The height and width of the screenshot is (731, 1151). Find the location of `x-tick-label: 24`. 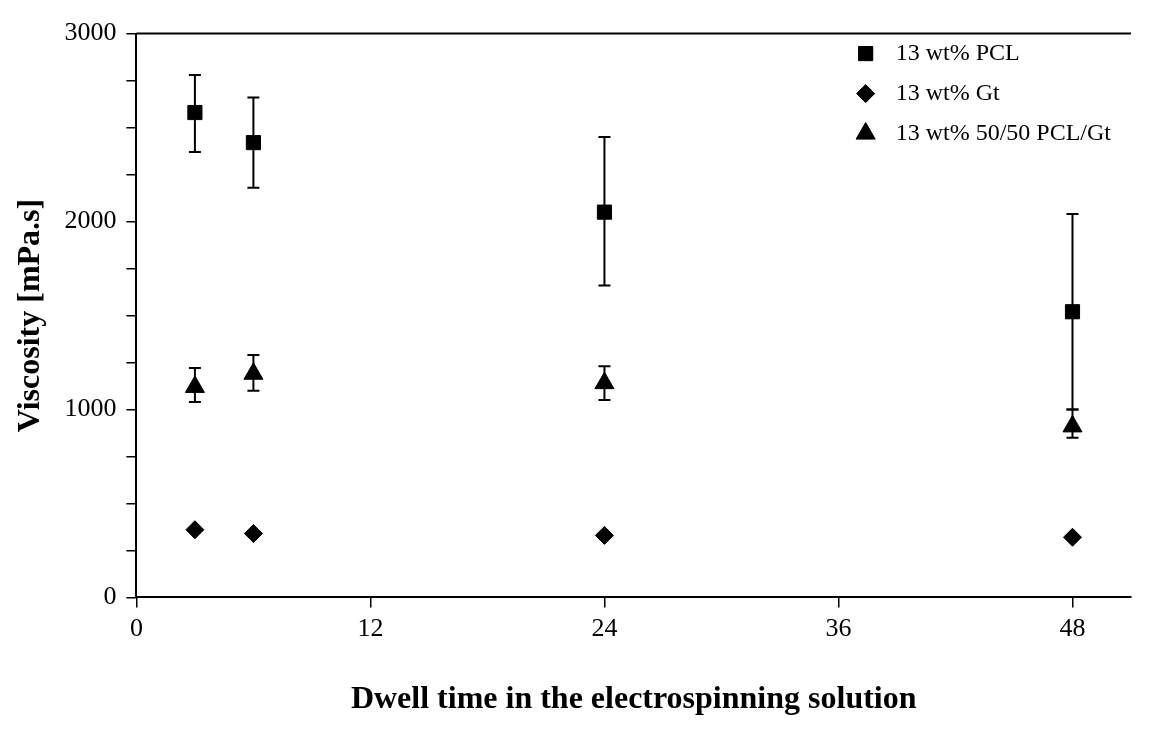

x-tick-label: 24 is located at coordinates (604, 627).